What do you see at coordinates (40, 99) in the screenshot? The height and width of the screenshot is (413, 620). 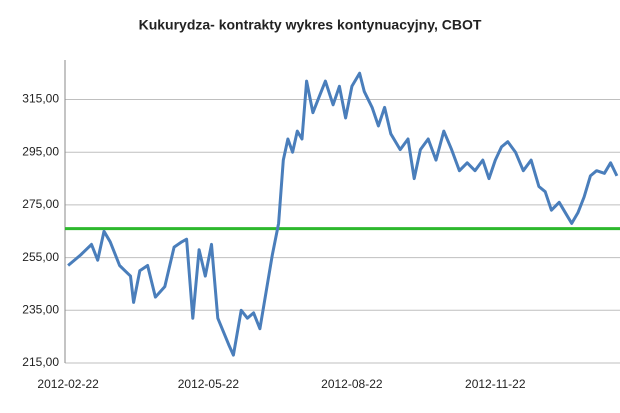 I see `y-tick-label: 315,00` at bounding box center [40, 99].